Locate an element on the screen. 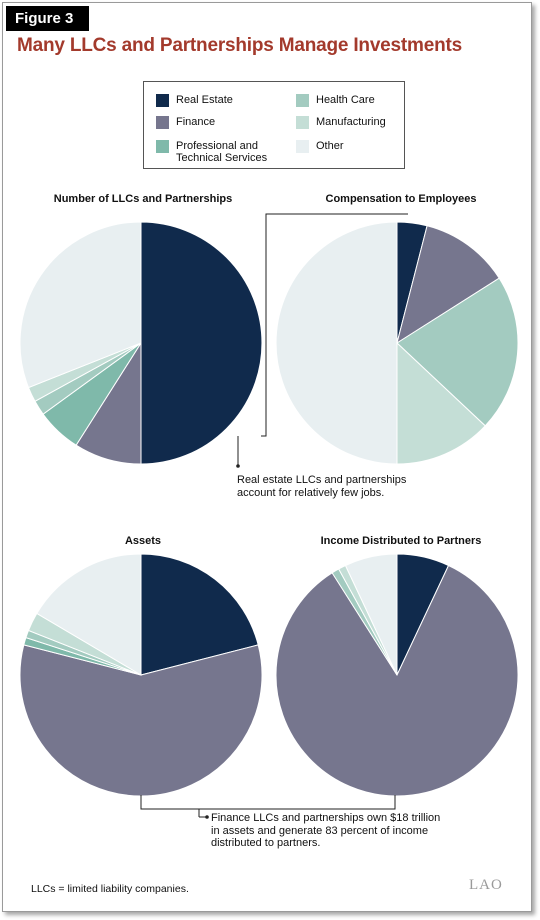 Image resolution: width=540 pixels, height=920 pixels. pie-slice-health-care is located at coordinates (457, 352).